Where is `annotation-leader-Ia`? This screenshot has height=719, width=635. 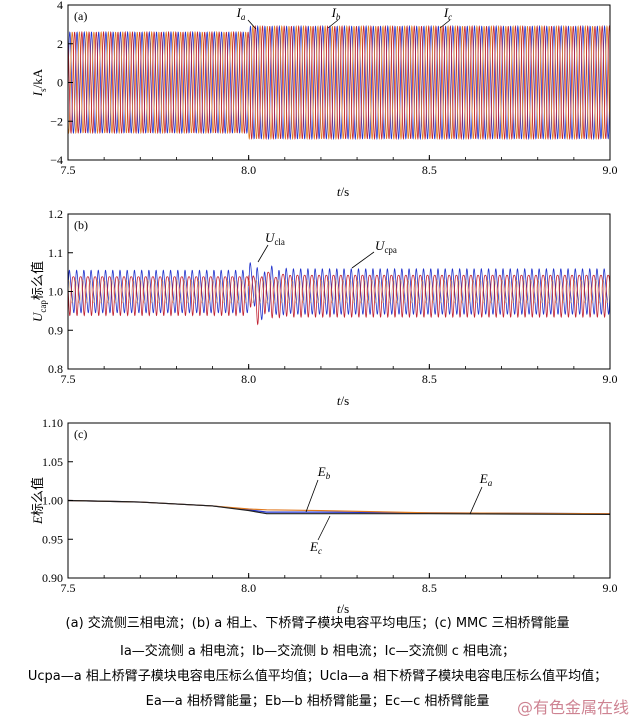 annotation-leader-Ia is located at coordinates (252, 24).